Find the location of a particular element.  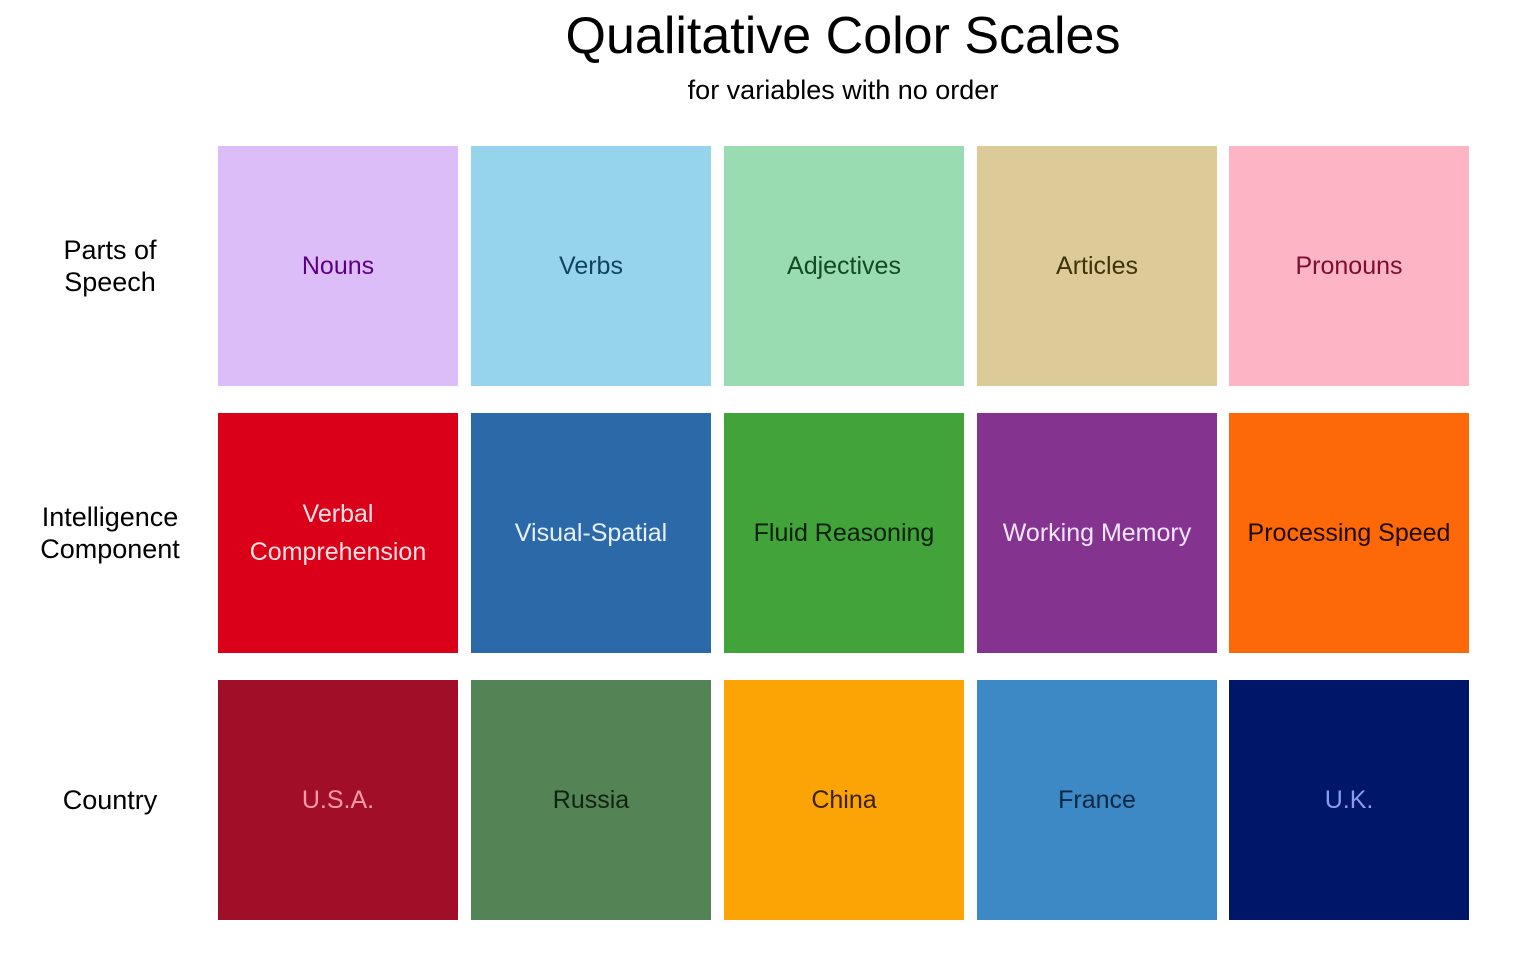

tile-label: Working Memory is located at coordinates (1097, 533).